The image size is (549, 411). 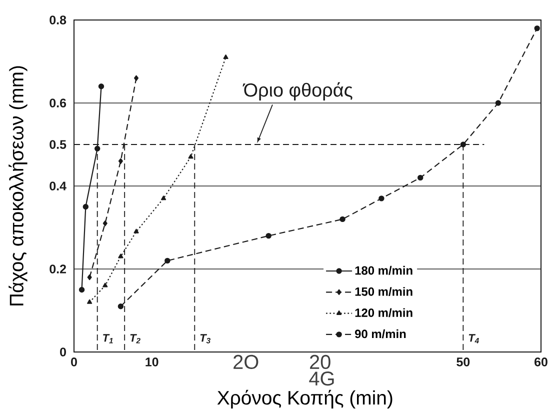 What do you see at coordinates (304, 399) in the screenshot?
I see `x-axis-title: Χρόνος Κοπής (min)` at bounding box center [304, 399].